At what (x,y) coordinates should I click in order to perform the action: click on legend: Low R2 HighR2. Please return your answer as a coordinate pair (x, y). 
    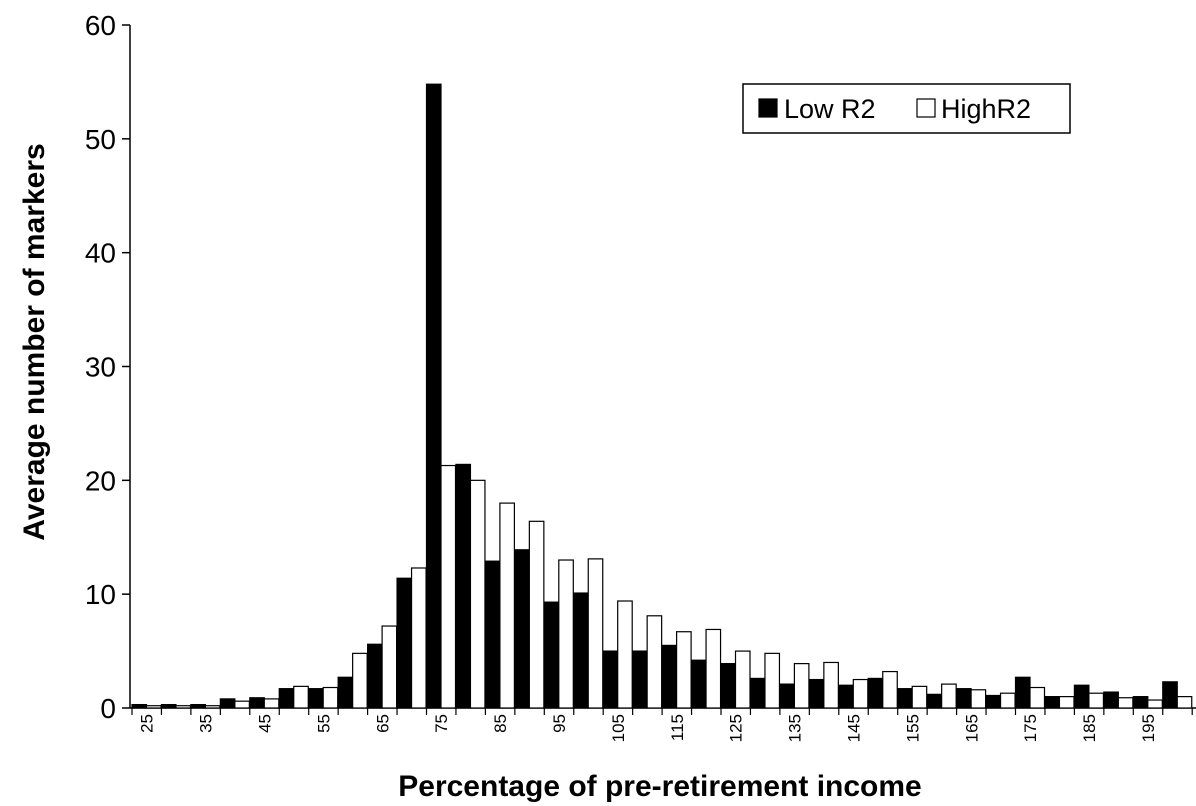
    Looking at the image, I should click on (906, 108).